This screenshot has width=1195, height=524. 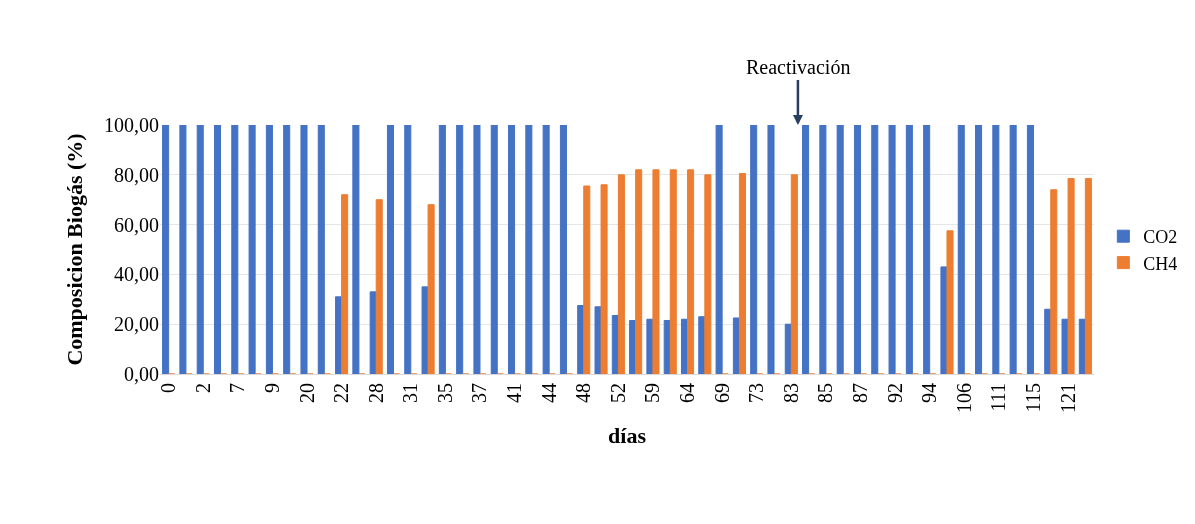 What do you see at coordinates (652, 393) in the screenshot?
I see `x-tick-label: 59` at bounding box center [652, 393].